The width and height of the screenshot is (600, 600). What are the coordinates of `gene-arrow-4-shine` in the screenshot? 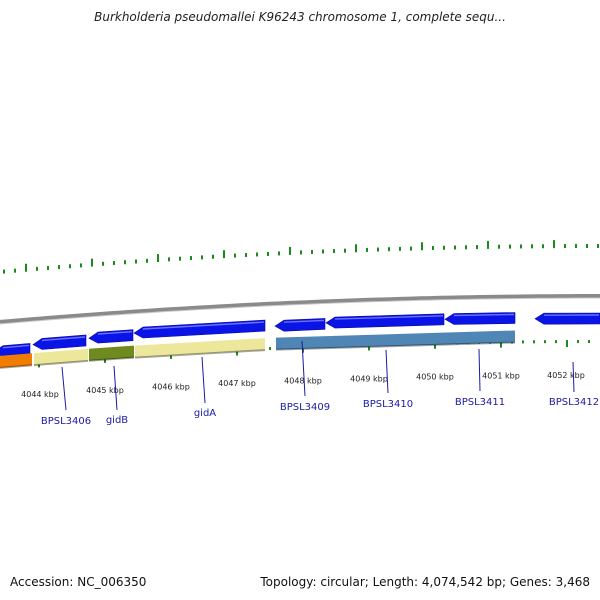 It's located at (203, 325).